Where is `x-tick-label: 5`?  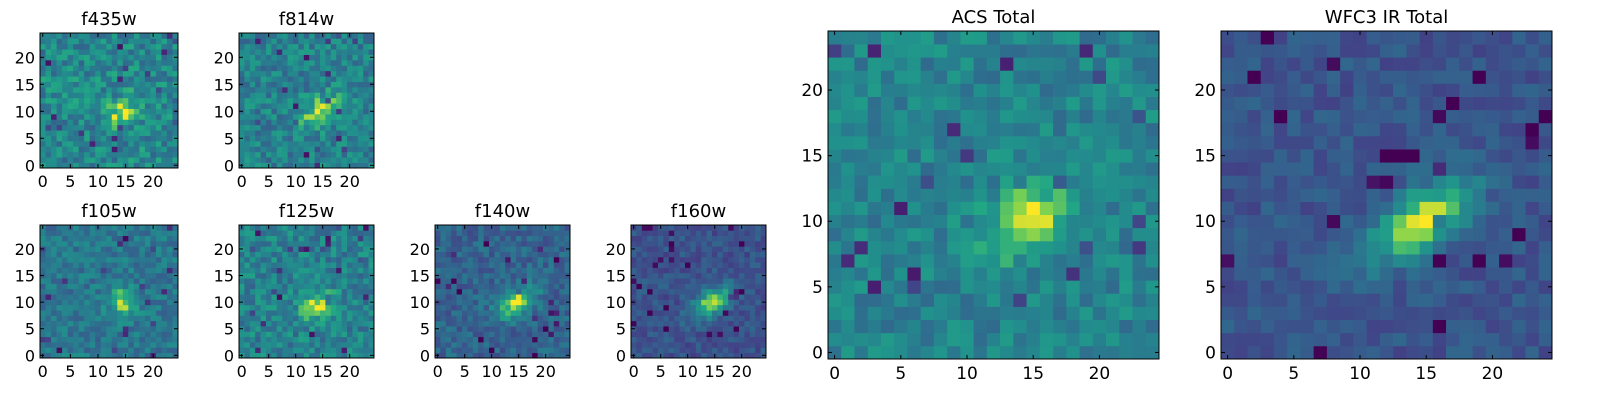 x-tick-label: 5 is located at coordinates (465, 371).